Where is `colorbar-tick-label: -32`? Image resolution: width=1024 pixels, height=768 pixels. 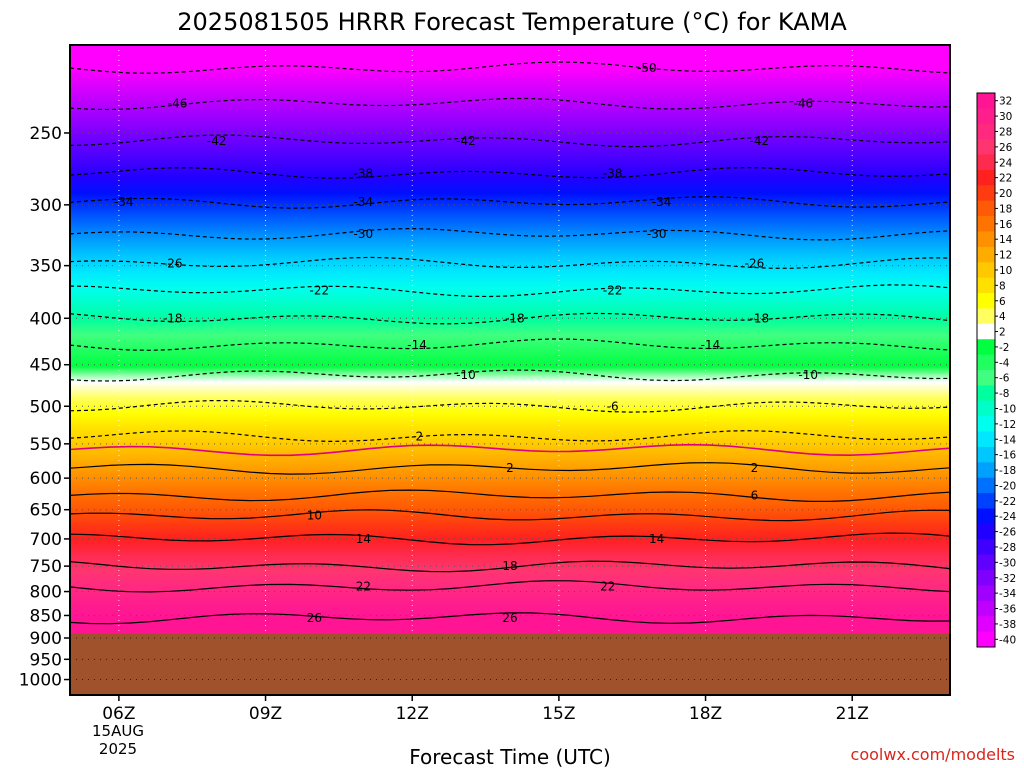
colorbar-tick-label: -32 is located at coordinates (1007, 579).